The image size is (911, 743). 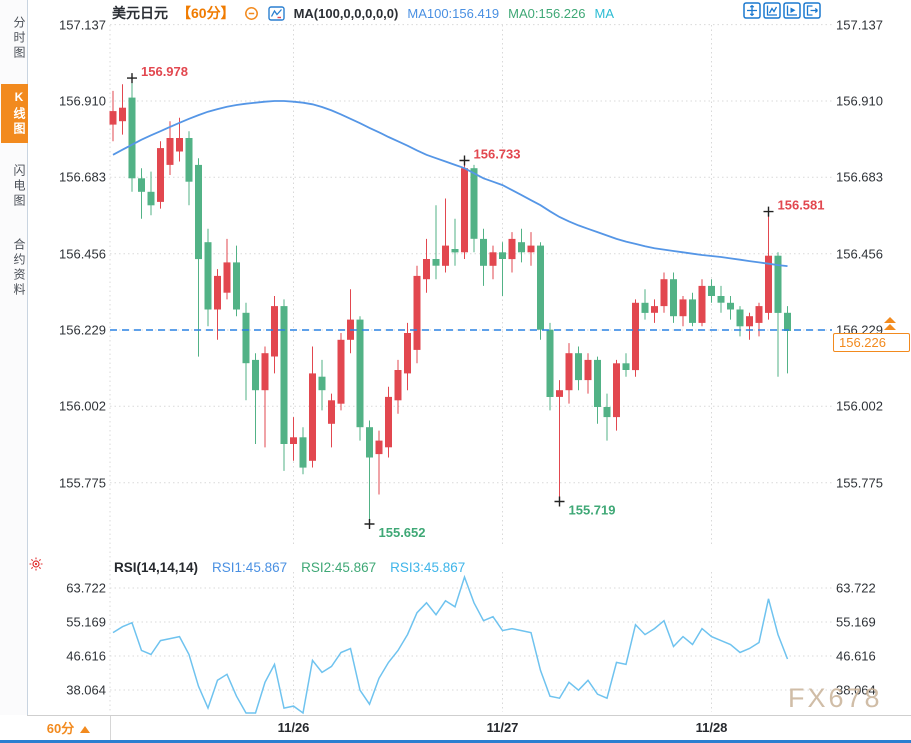 What do you see at coordinates (14, 357) in the screenshot?
I see `chart-type-sidebar: 分时图 K线图 闪电图 合约资料` at bounding box center [14, 357].